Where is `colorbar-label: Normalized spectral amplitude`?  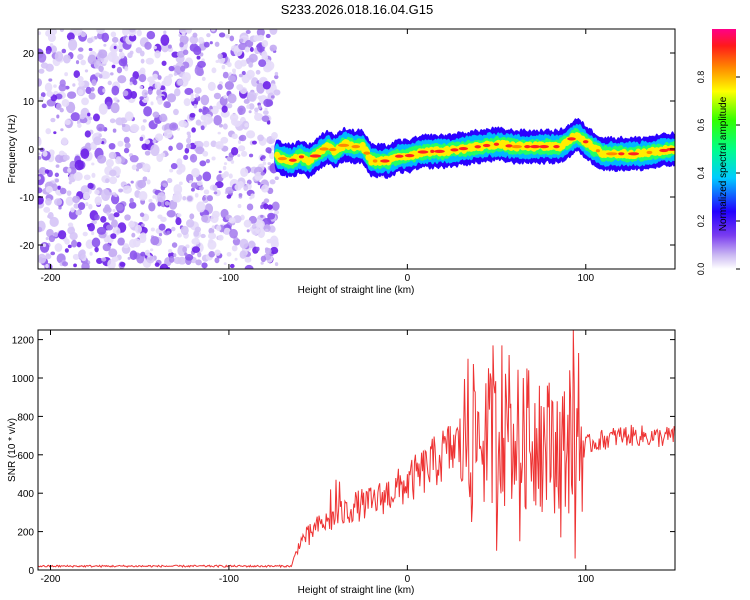 colorbar-label: Normalized spectral amplitude is located at coordinates (723, 163).